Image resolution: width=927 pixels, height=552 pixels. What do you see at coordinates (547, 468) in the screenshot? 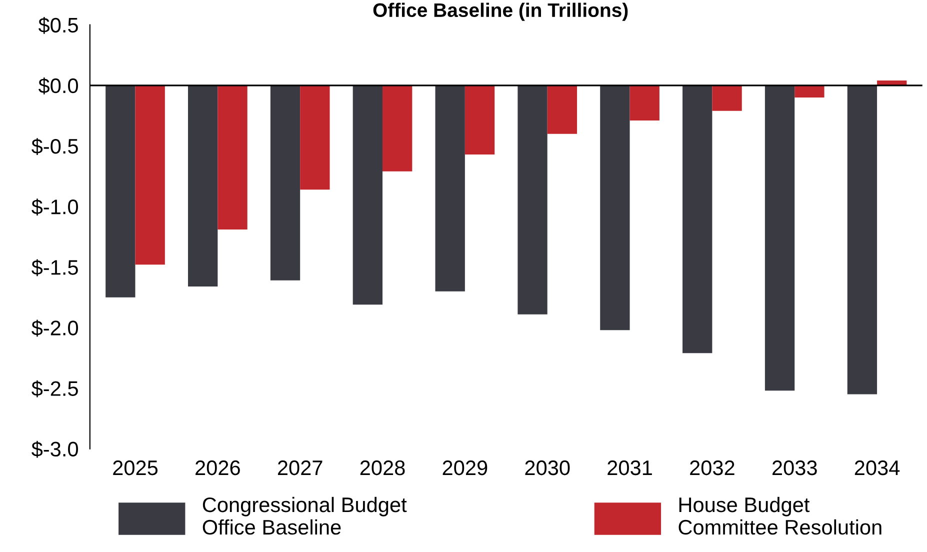
I see `x-tick-label: 2030` at bounding box center [547, 468].